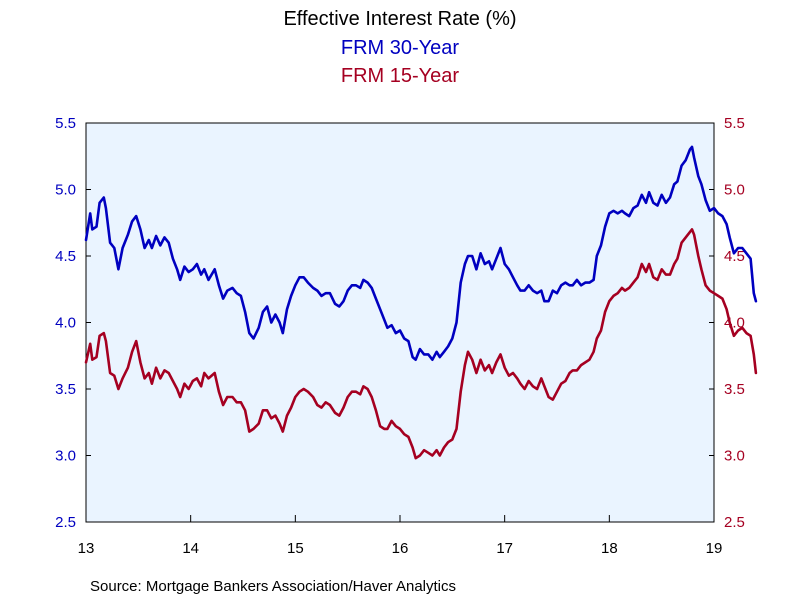 The width and height of the screenshot is (800, 600). What do you see at coordinates (86, 548) in the screenshot?
I see `x-tick-label: 13` at bounding box center [86, 548].